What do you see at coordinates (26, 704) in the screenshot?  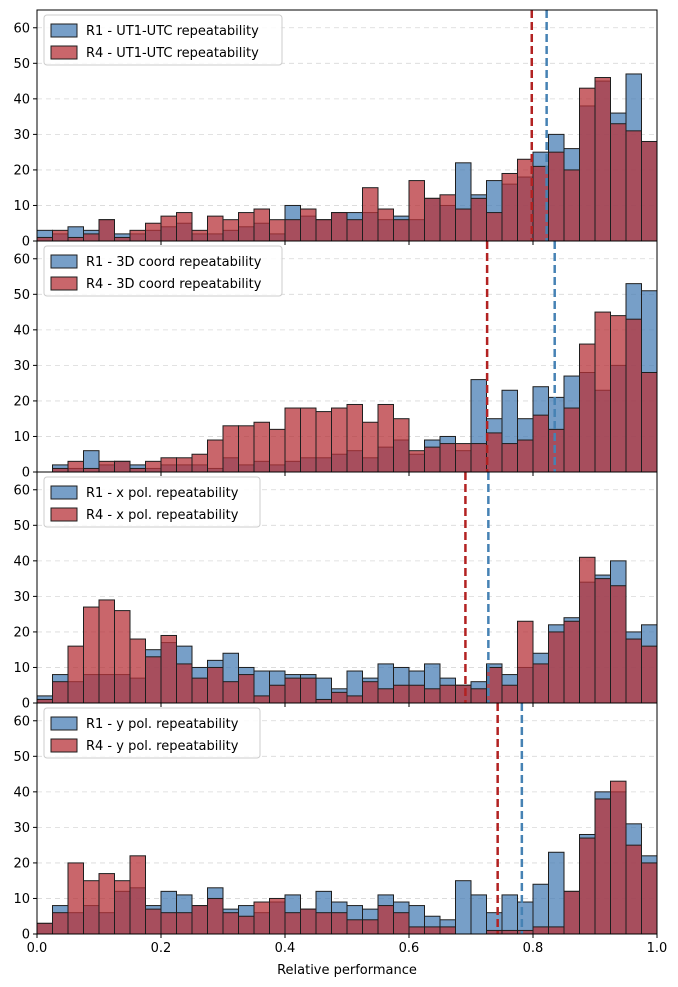 I see `y-tick-label: 0` at bounding box center [26, 704].